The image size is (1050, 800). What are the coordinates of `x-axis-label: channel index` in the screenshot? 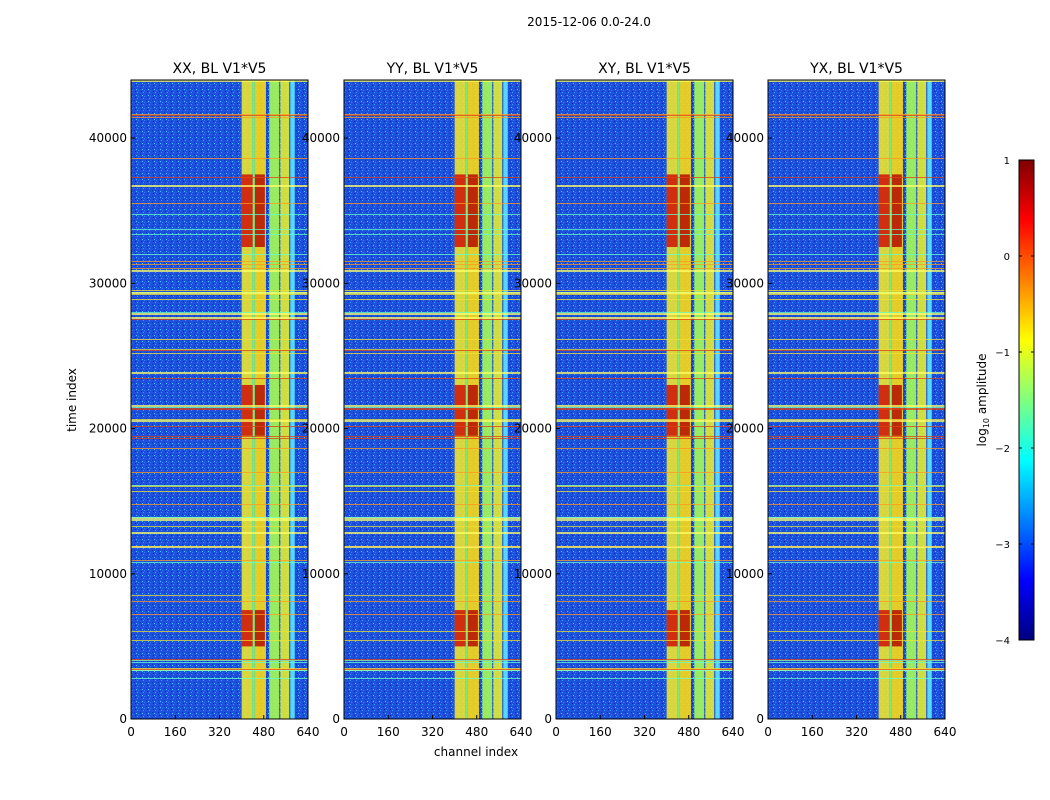 It's located at (476, 752).